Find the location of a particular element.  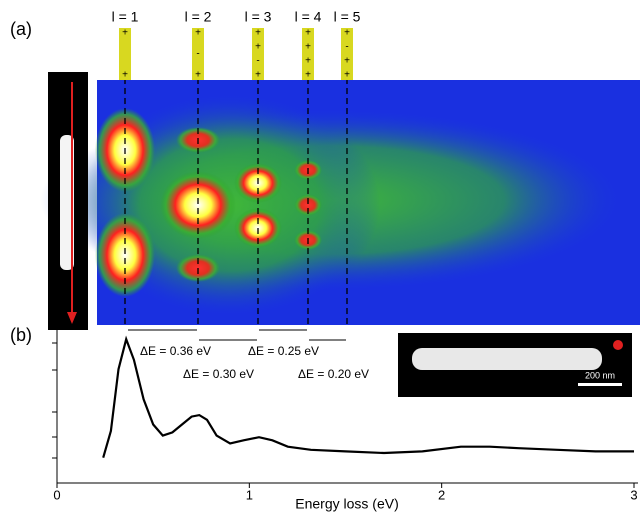

mode-label: l = 5 is located at coordinates (347, 17).